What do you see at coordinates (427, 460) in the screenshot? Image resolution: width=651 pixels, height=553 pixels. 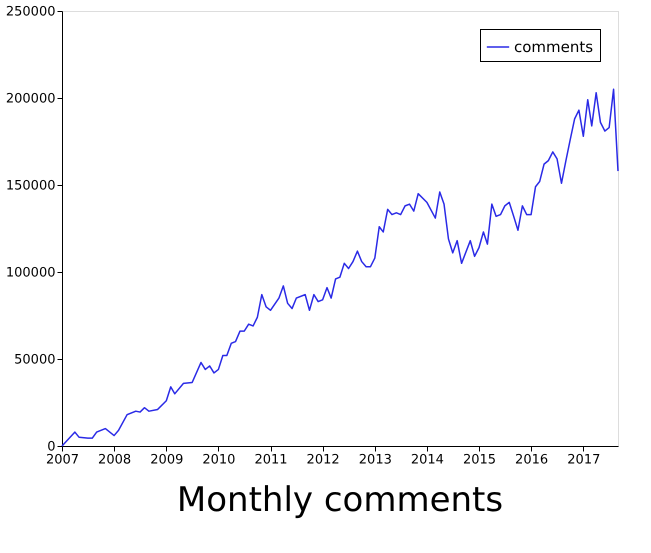 I see `x-tick-label: 2014` at bounding box center [427, 460].